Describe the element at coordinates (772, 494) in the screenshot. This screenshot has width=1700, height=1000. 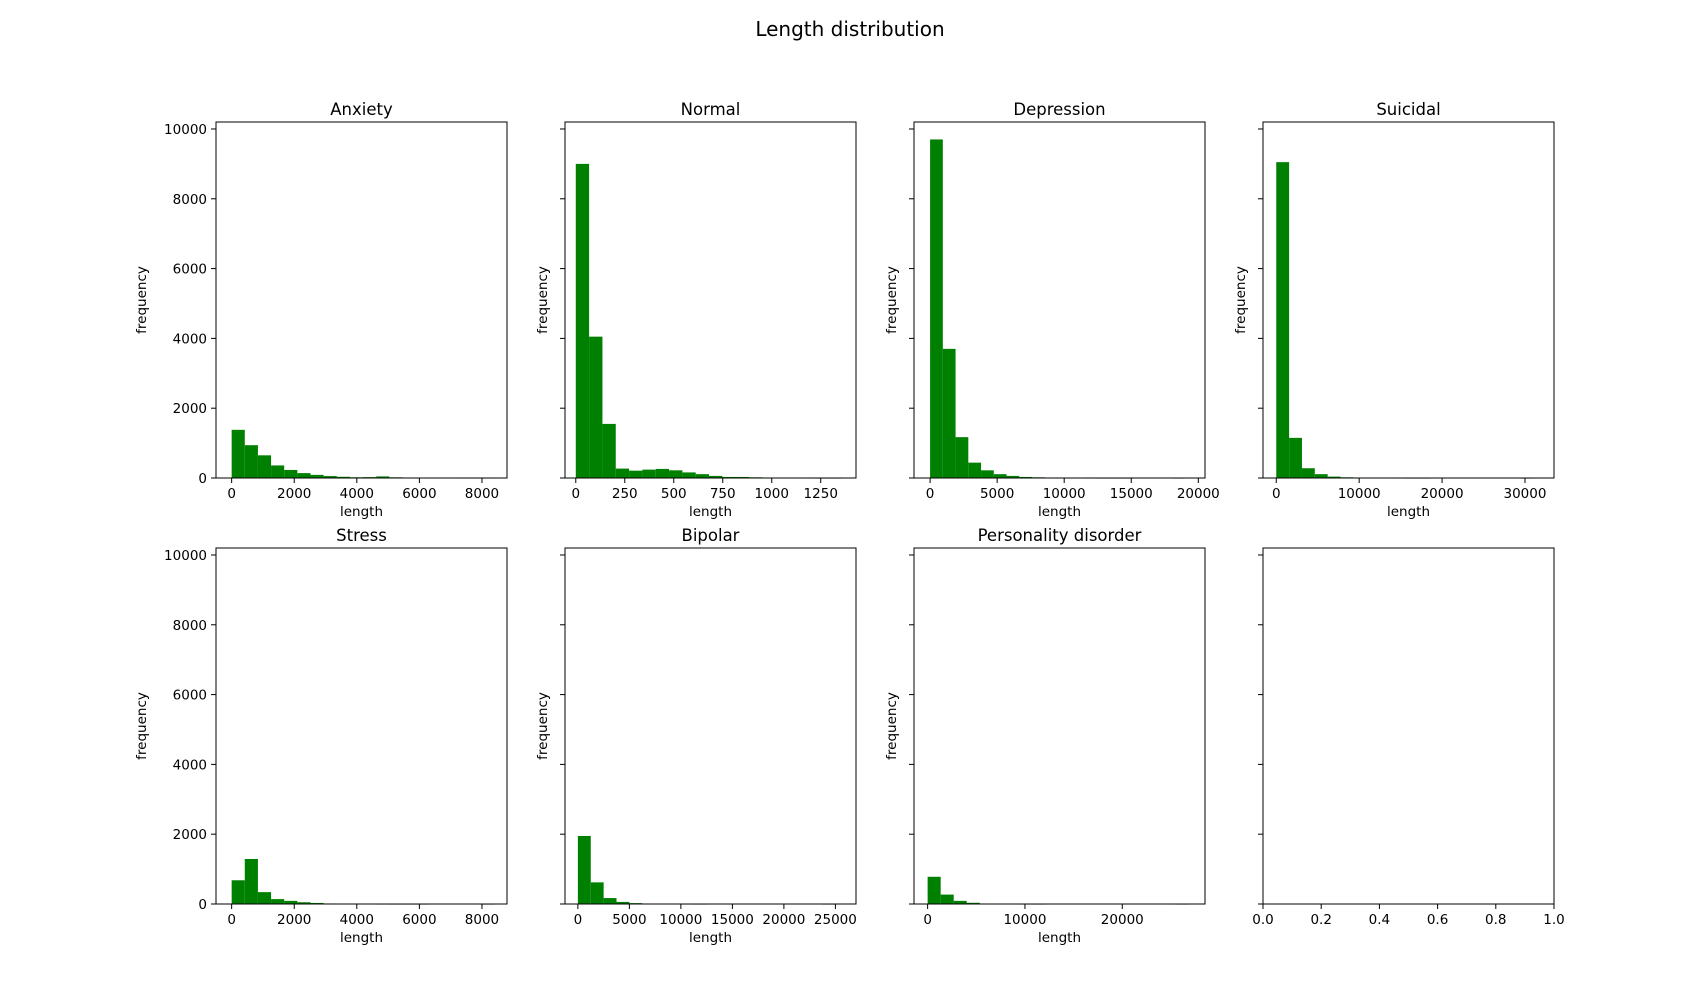
I see `x-tick-label: 1000` at that location.